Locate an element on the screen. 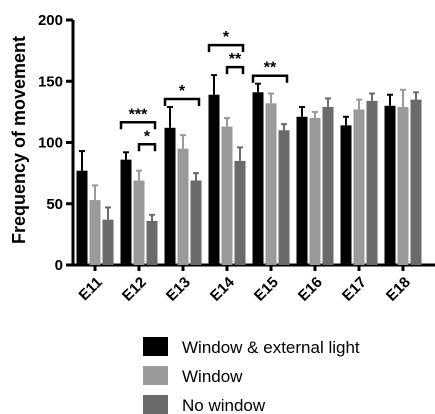 Image resolution: width=435 pixels, height=414 pixels. x-tick-label: E14 is located at coordinates (222, 288).